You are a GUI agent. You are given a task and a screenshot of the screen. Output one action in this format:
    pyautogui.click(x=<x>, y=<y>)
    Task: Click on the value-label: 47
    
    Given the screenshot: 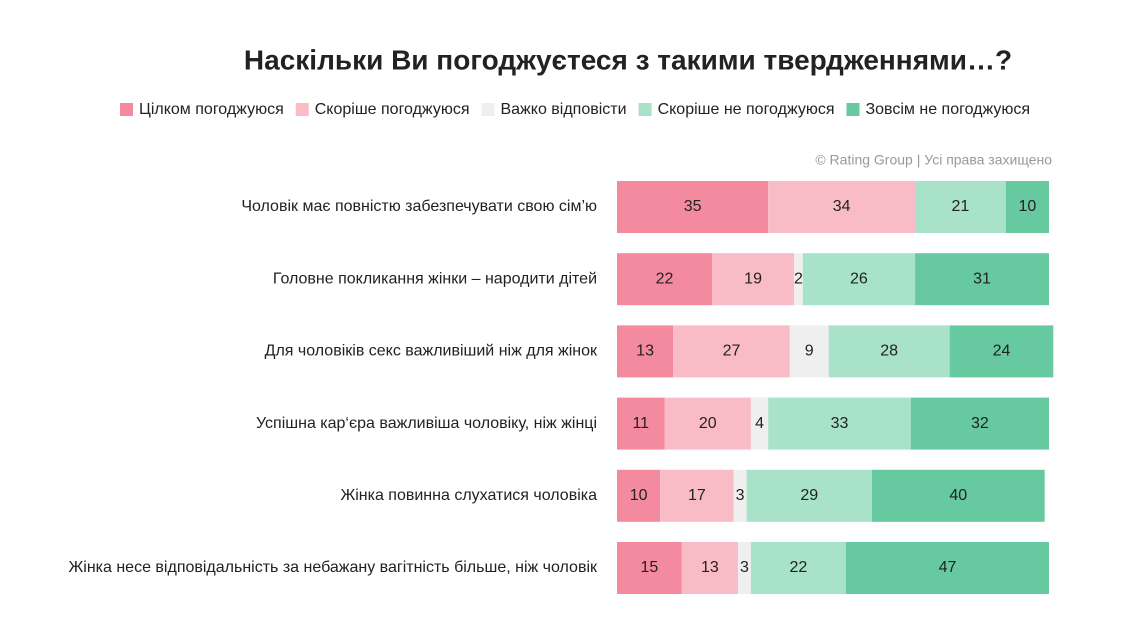 What is the action you would take?
    pyautogui.click(x=948, y=567)
    